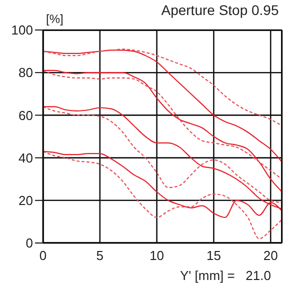 This screenshot has height=296, width=307. What do you see at coordinates (270, 256) in the screenshot?
I see `x-tick-label: 20` at bounding box center [270, 256].